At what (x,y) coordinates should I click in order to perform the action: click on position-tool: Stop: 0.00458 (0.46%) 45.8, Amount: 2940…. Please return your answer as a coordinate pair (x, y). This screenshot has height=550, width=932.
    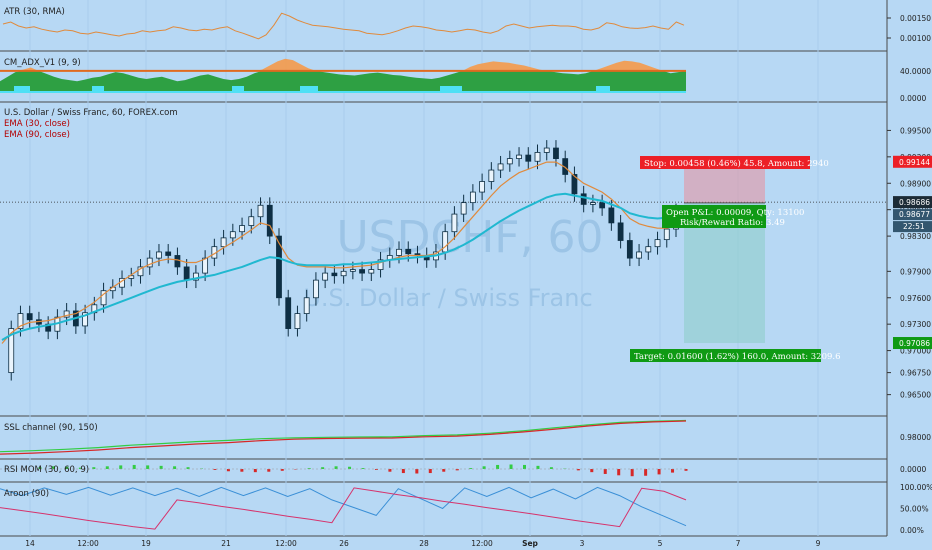
    Looking at the image, I should click on (735, 259).